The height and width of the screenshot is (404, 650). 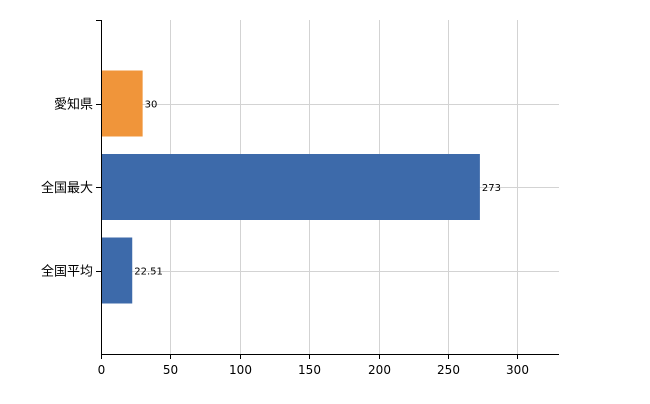 What do you see at coordinates (309, 370) in the screenshot?
I see `x-tick-label: 150` at bounding box center [309, 370].